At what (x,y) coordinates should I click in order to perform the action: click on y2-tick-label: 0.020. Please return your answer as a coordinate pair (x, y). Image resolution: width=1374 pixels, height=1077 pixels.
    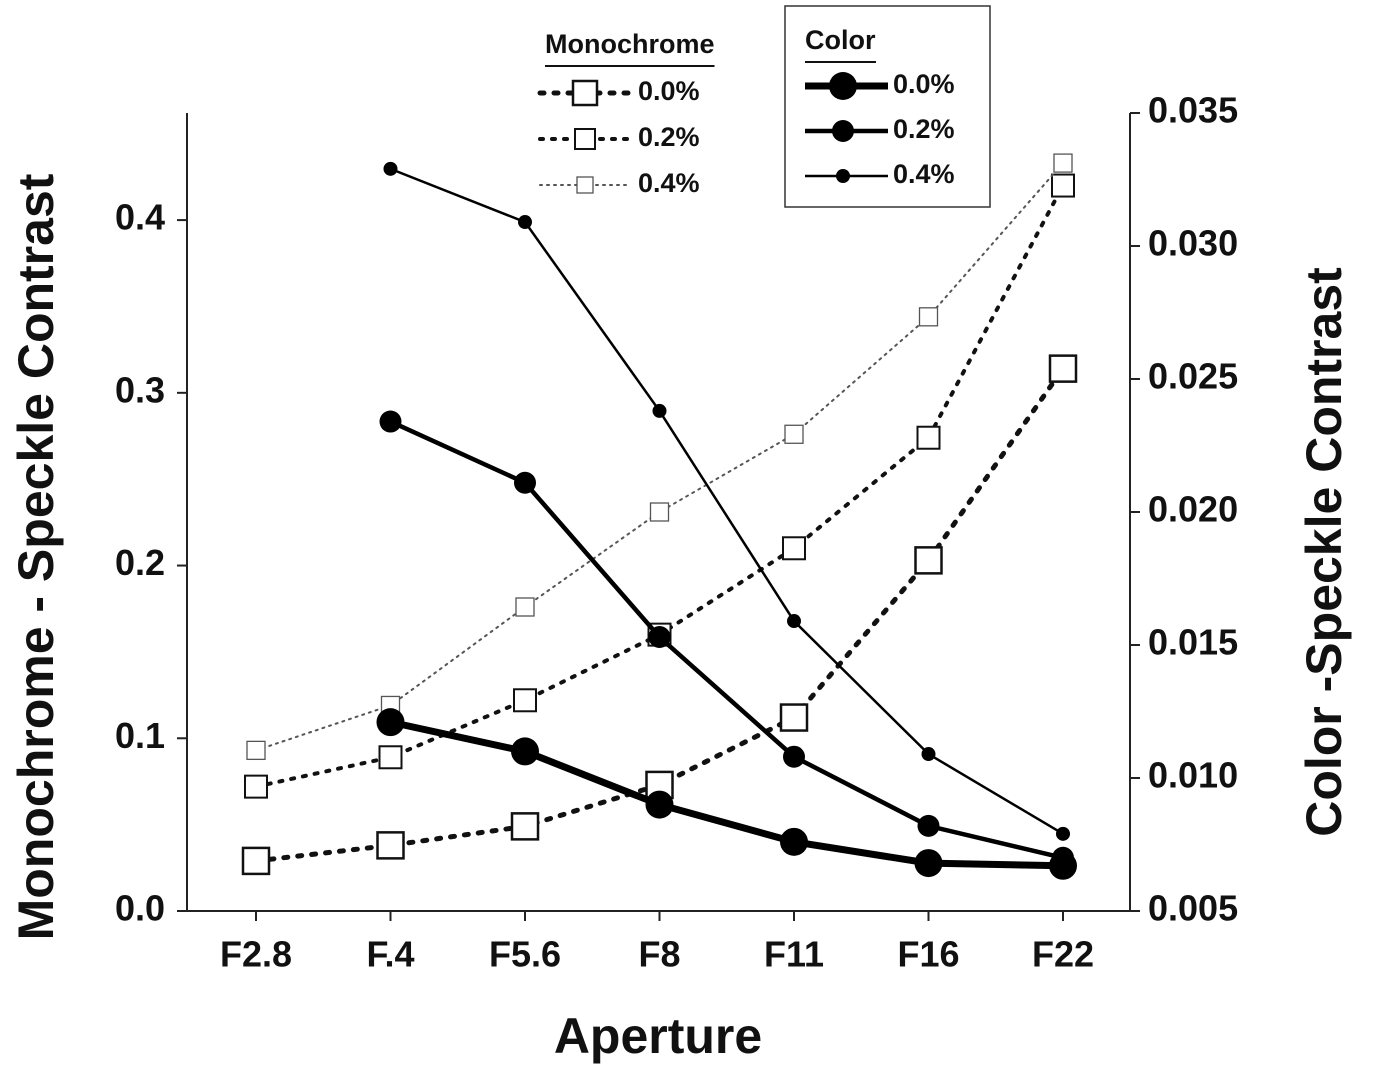
    Looking at the image, I should click on (1193, 509).